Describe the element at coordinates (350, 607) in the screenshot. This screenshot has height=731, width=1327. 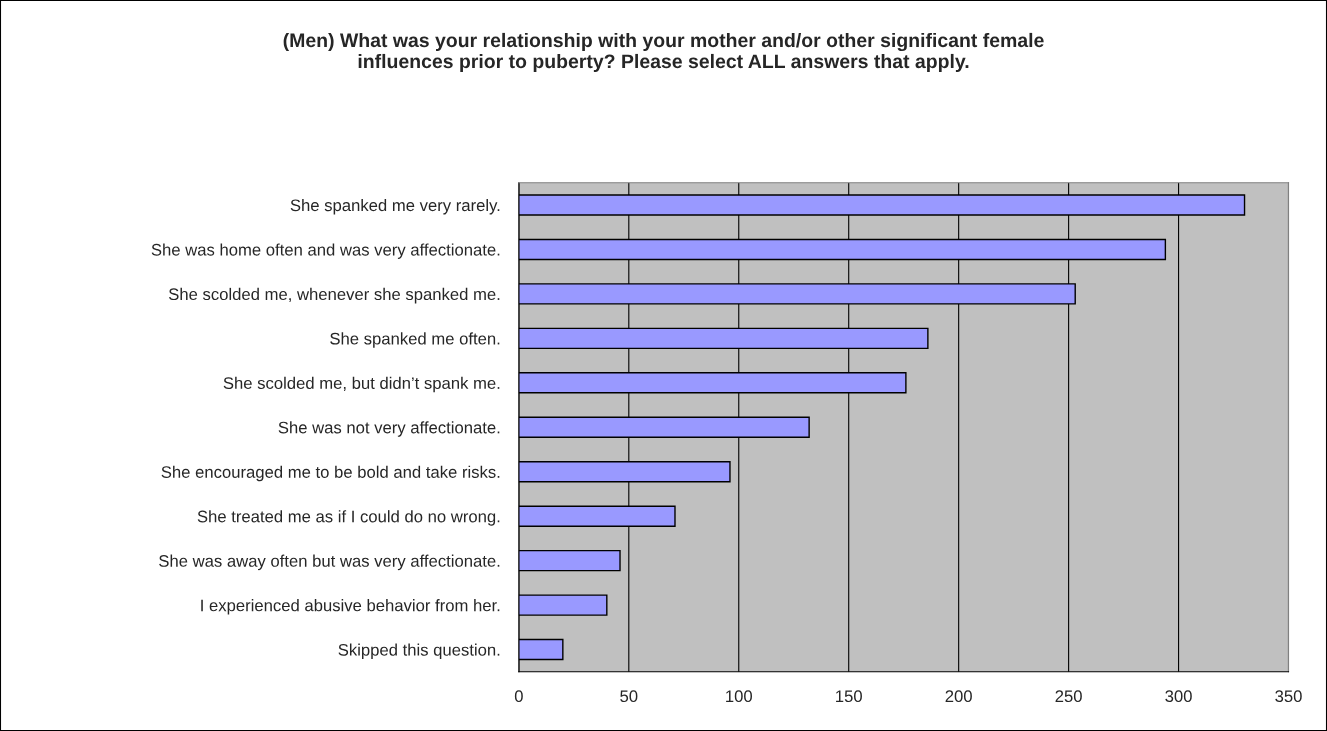
I see `y-tick-label: I experienced abusive behavior from her.` at that location.